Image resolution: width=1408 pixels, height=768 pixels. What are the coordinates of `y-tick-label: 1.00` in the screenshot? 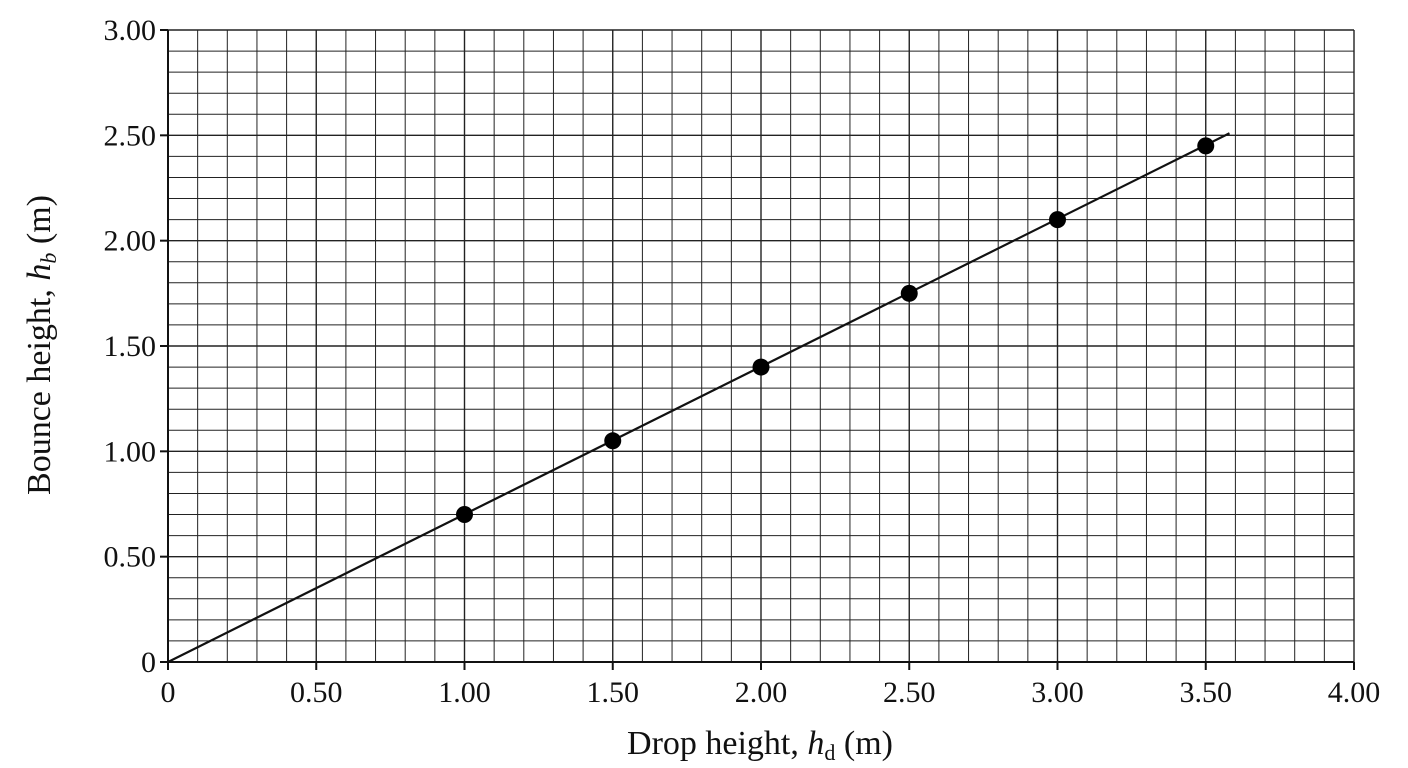 It's located at (130, 451).